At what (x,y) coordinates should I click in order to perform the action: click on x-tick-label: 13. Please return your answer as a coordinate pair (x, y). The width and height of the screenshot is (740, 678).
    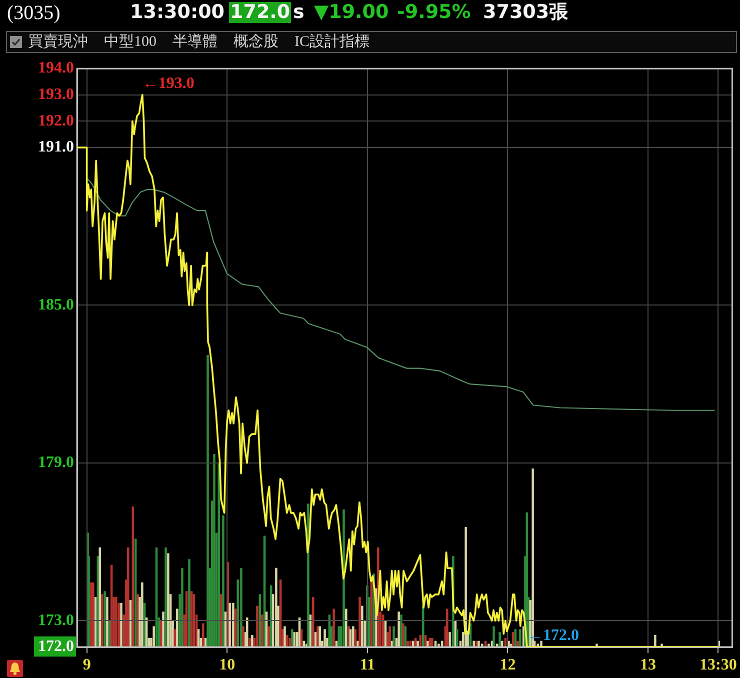
    Looking at the image, I should click on (648, 665).